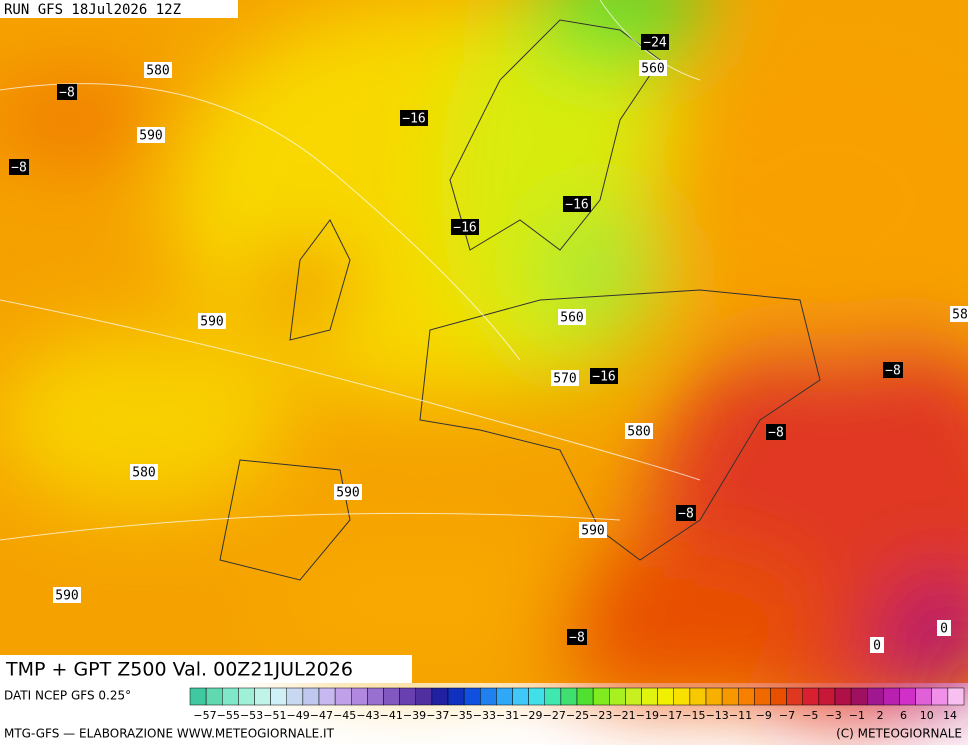 Image resolution: width=968 pixels, height=749 pixels. Describe the element at coordinates (298, 715) in the screenshot. I see `legend-tick: −49` at that location.